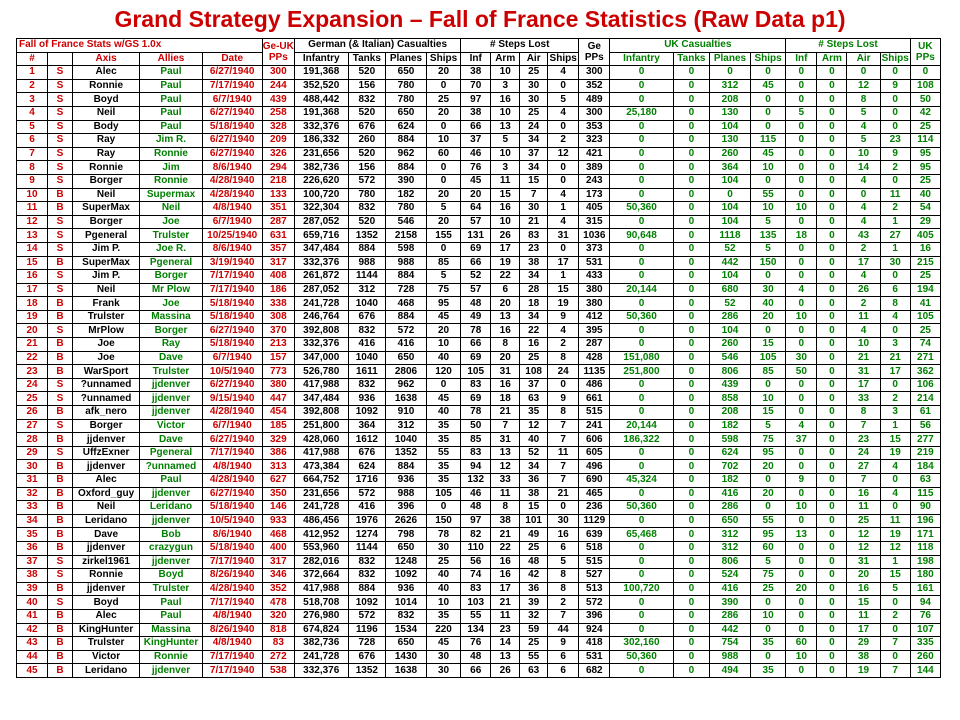 The height and width of the screenshot is (720, 960). I want to click on table-cell: 150, so click(443, 521).